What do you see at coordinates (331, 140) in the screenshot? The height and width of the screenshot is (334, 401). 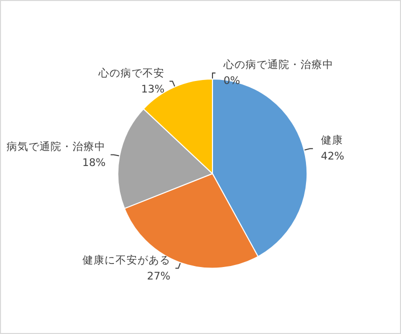 I see `slice-label: 健康` at bounding box center [331, 140].